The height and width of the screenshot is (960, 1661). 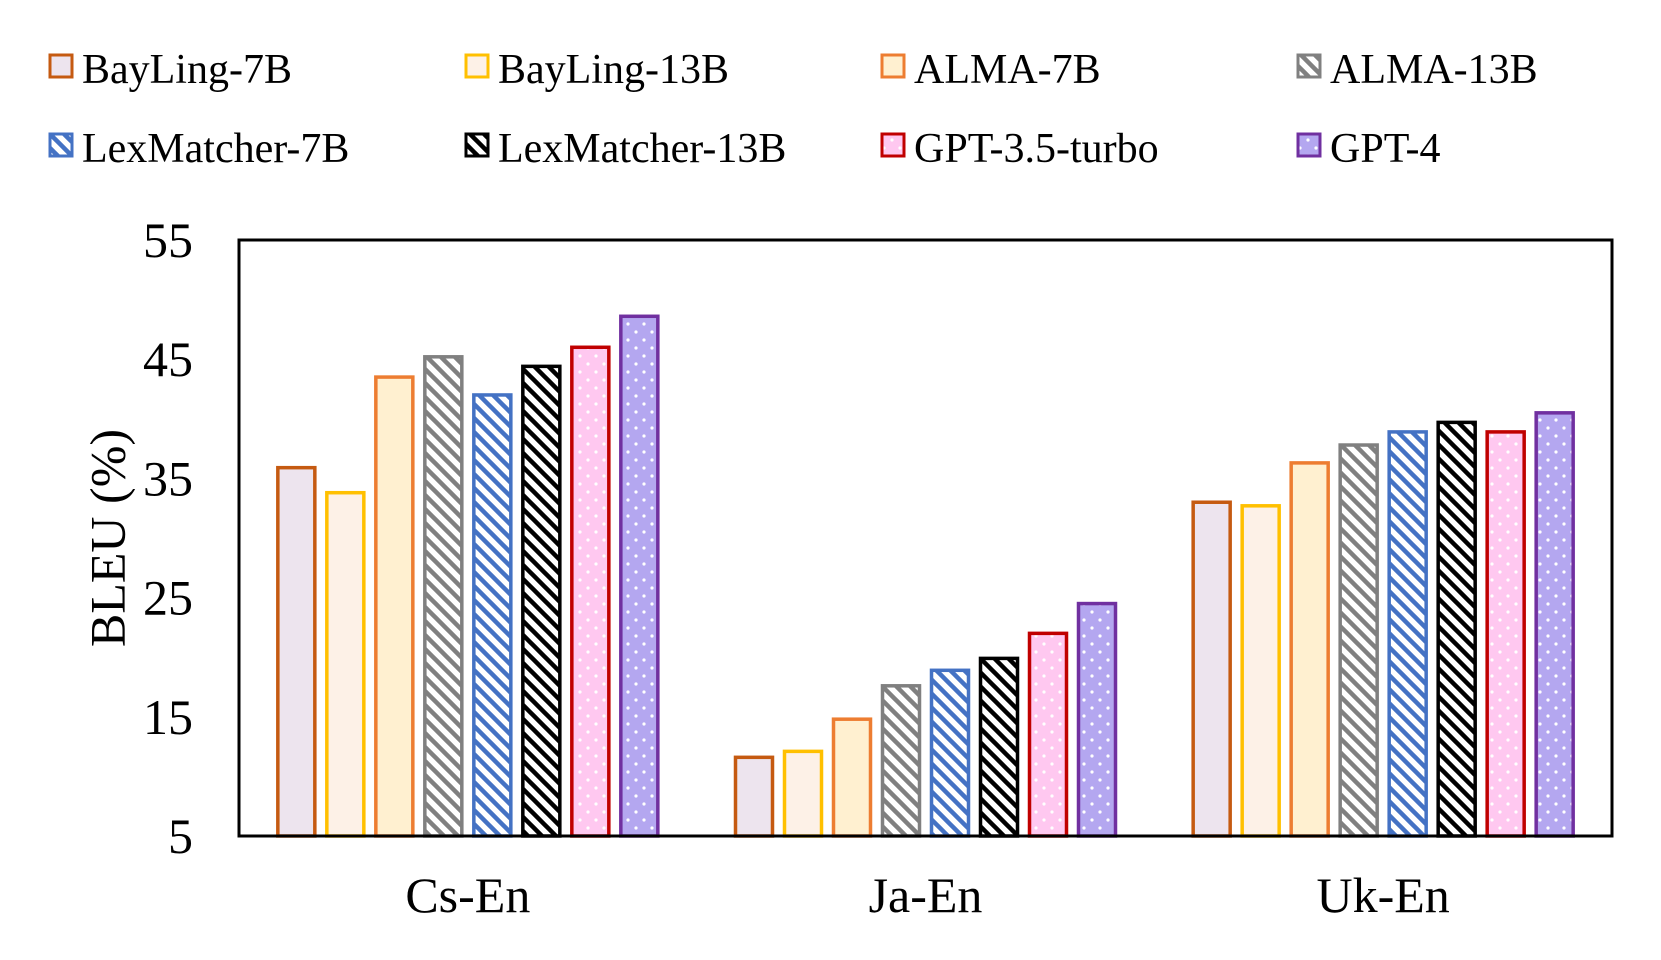 What do you see at coordinates (1358, 640) in the screenshot?
I see `bar-alma-13b-uk-en` at bounding box center [1358, 640].